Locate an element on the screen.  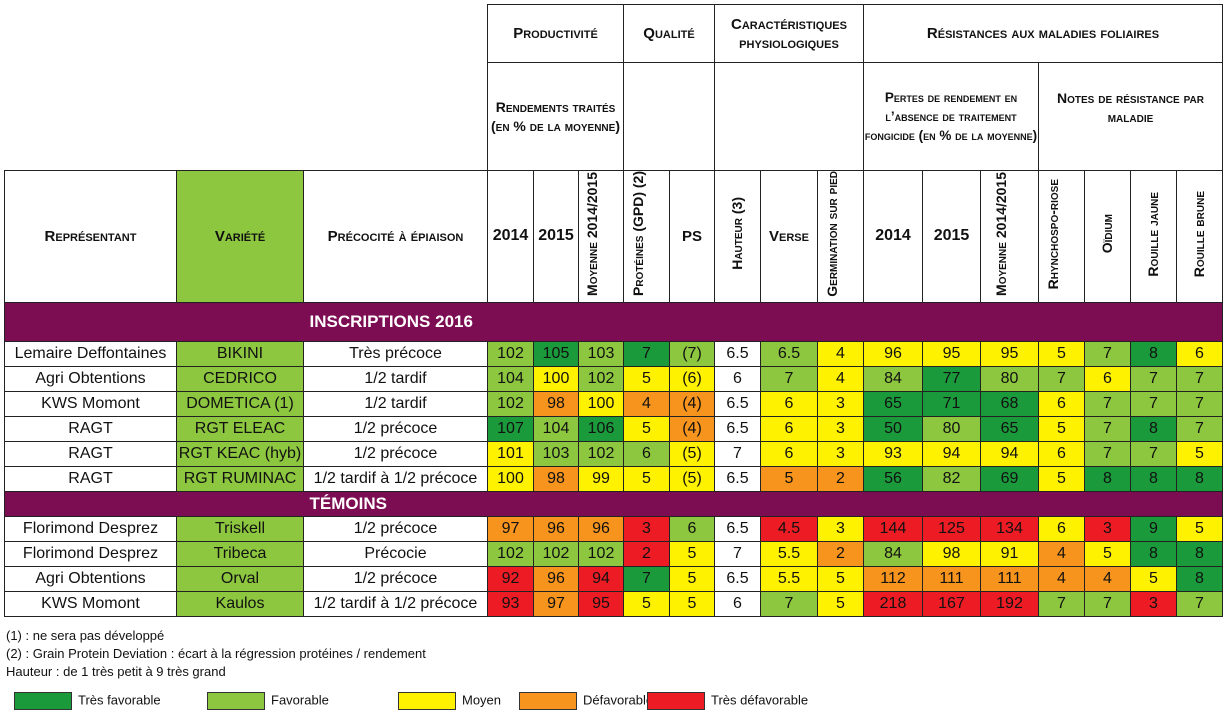
cell-rendement-2014: 97 is located at coordinates (510, 528).